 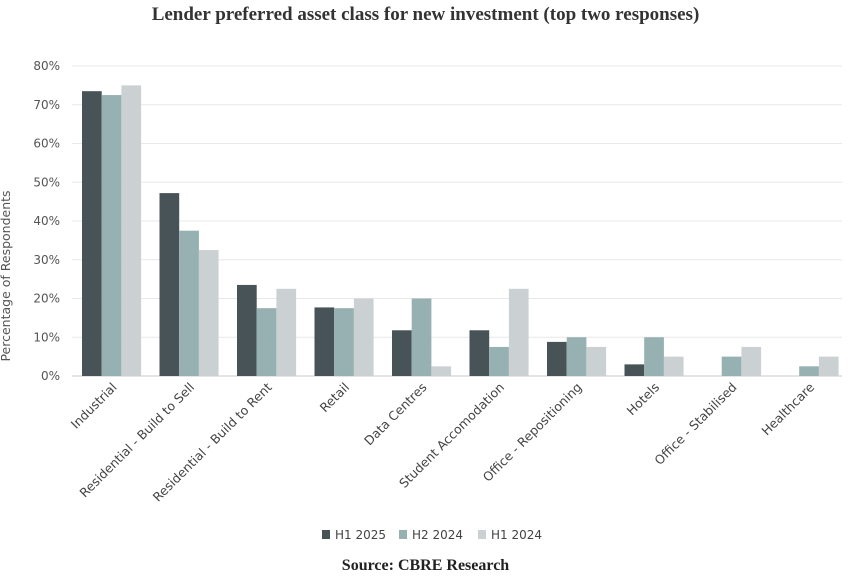 I want to click on legend: H1 2025 H2 2024 H1 2024, so click(x=432, y=535).